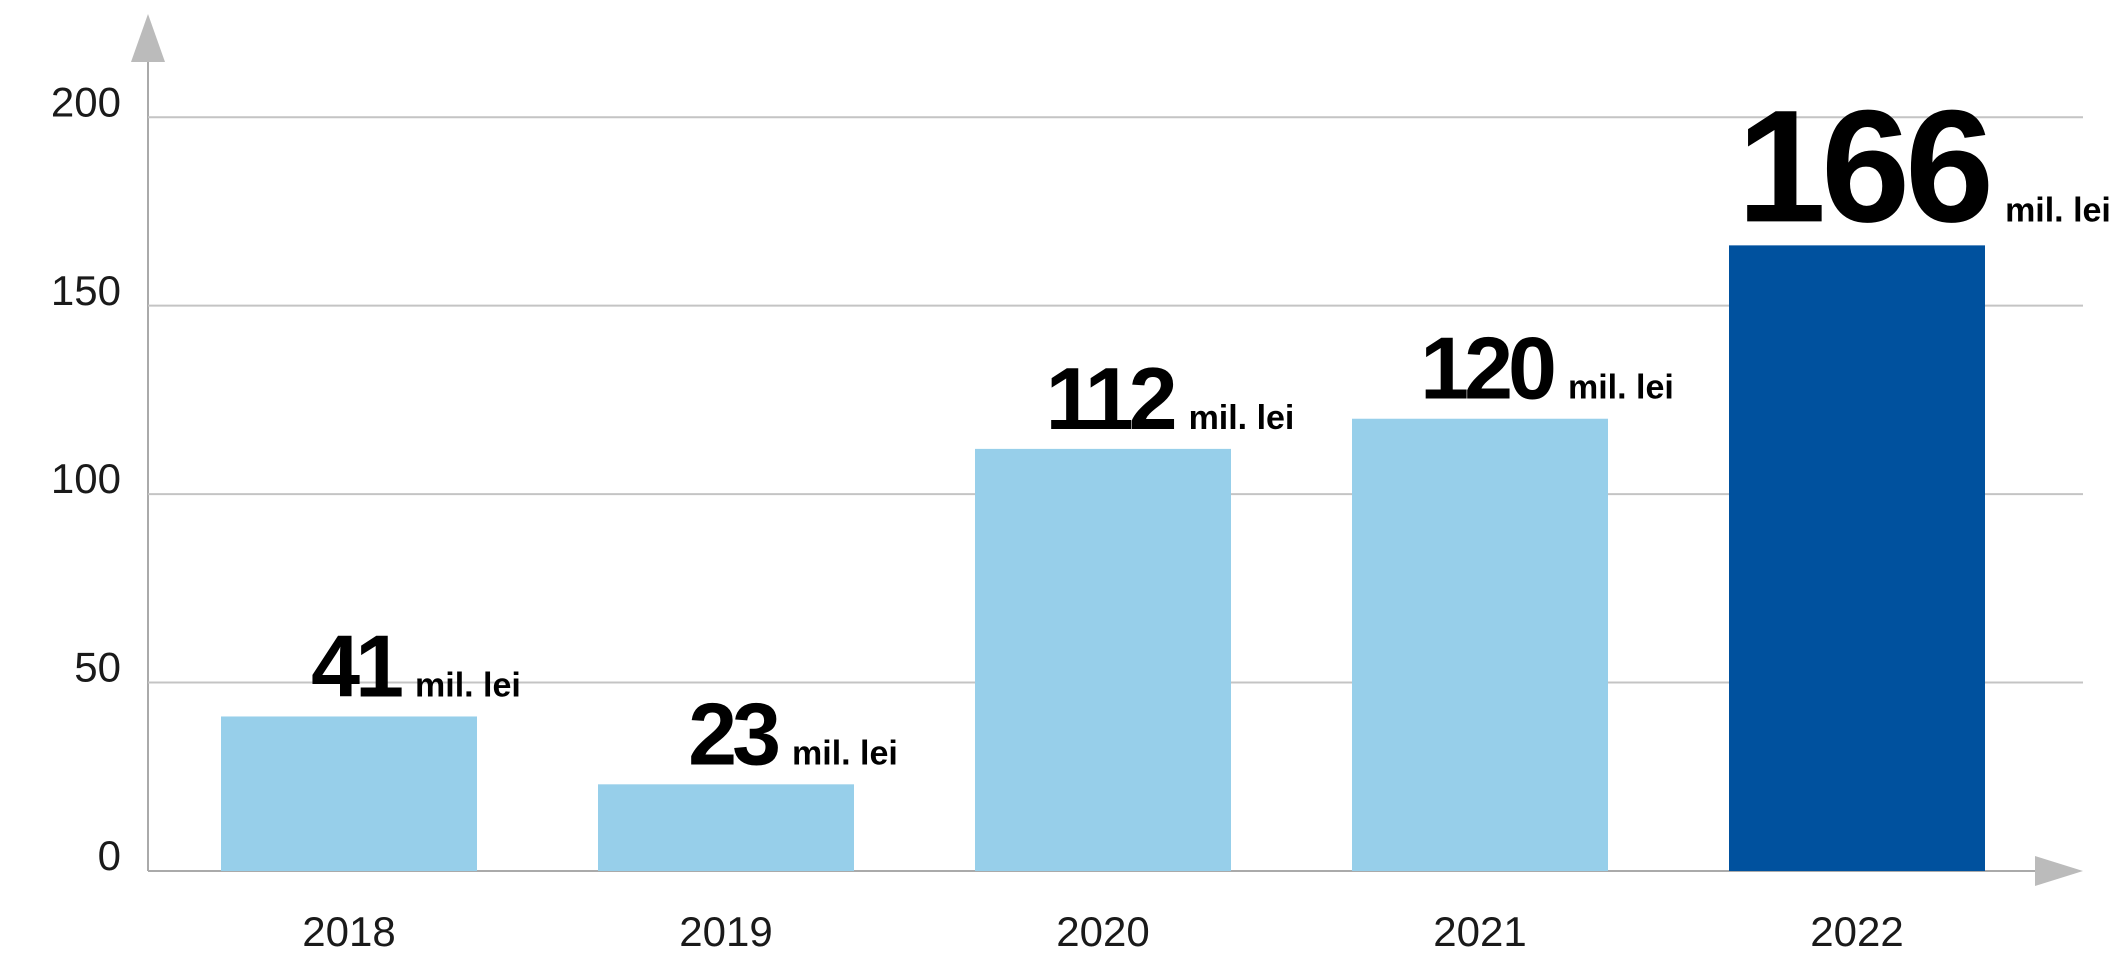  What do you see at coordinates (86, 101) in the screenshot?
I see `y-tick-label: 200` at bounding box center [86, 101].